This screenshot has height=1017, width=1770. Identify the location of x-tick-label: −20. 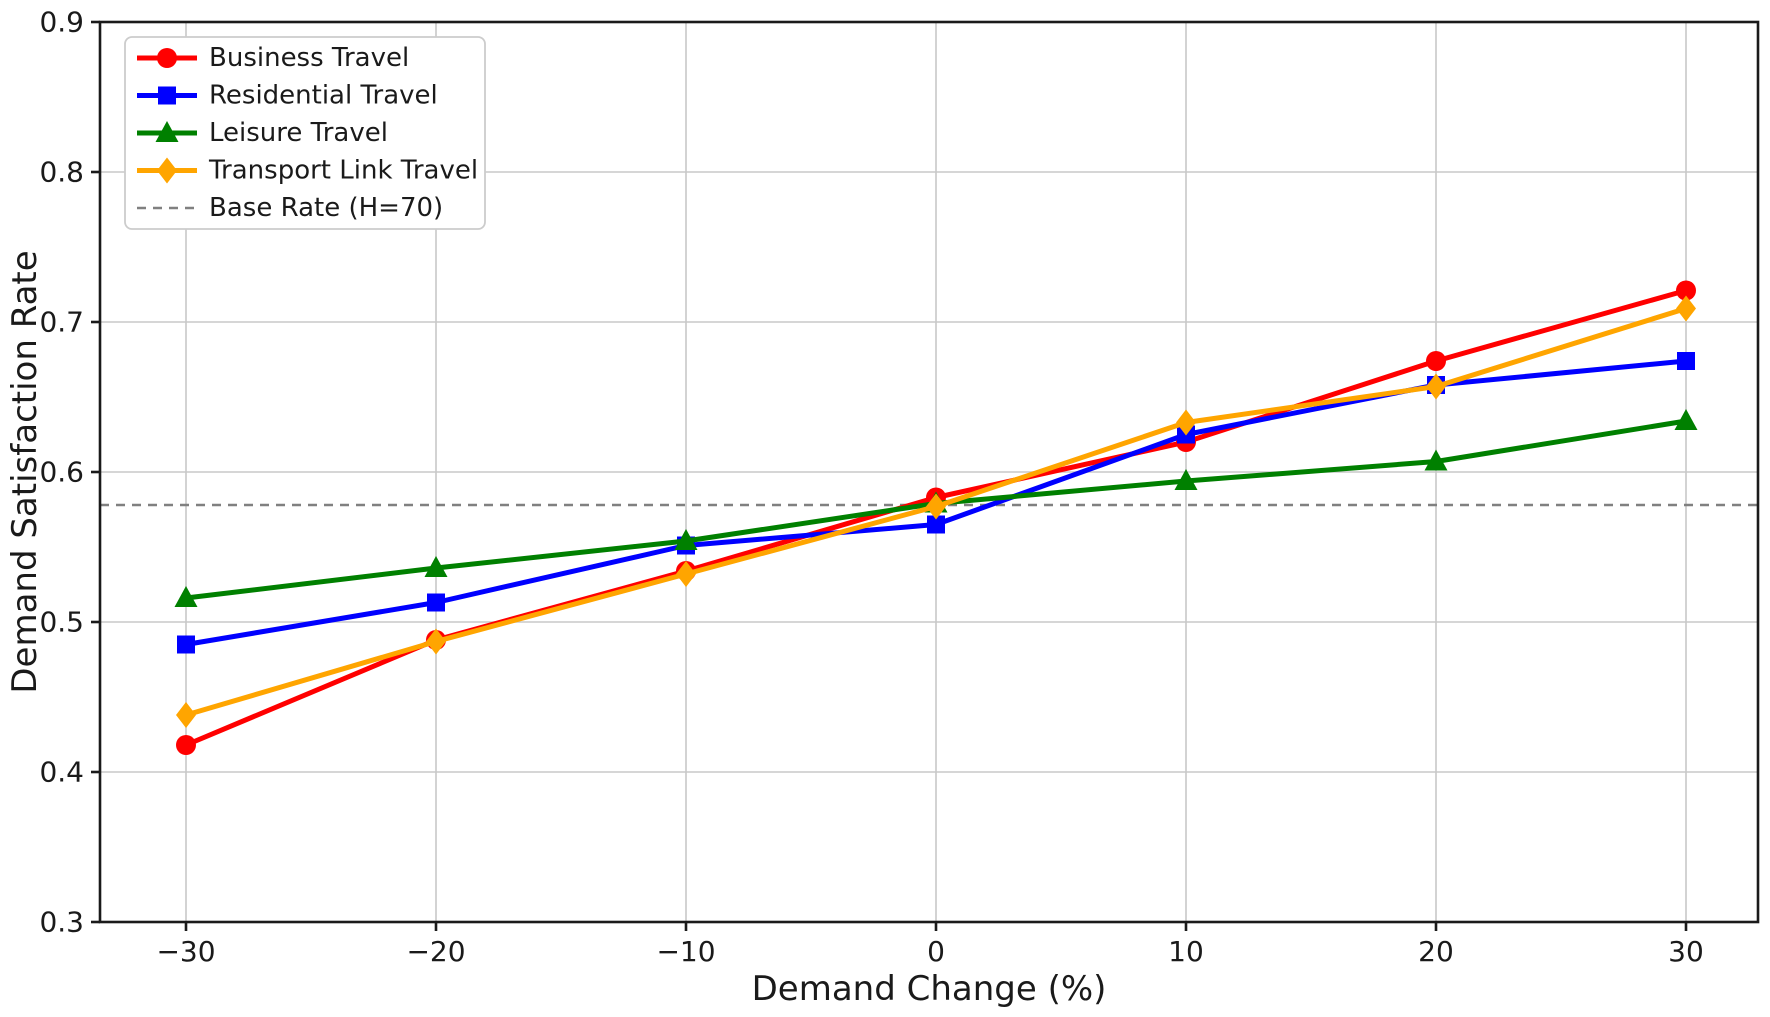
(435, 951).